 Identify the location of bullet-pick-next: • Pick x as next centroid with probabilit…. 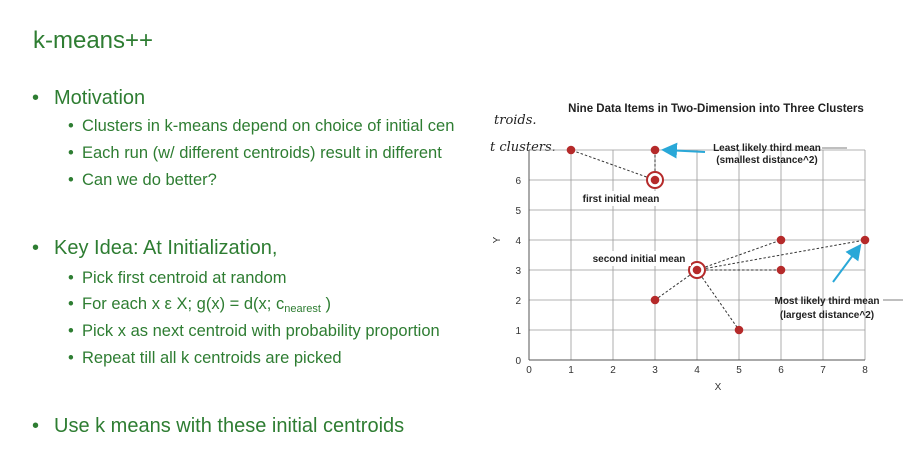
(254, 331).